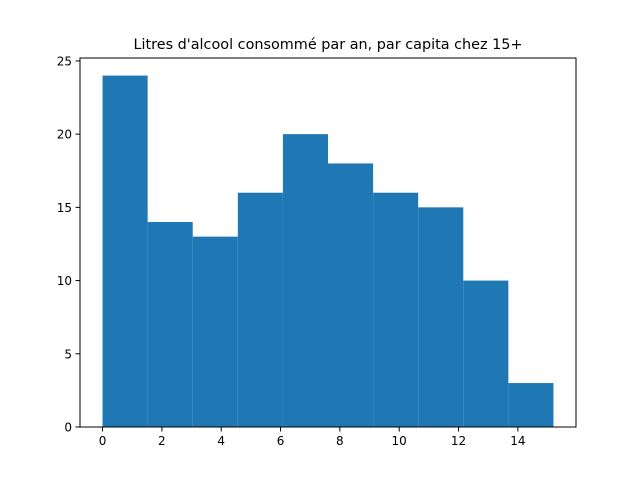 This screenshot has height=480, width=640. Describe the element at coordinates (64, 281) in the screenshot. I see `y-tick-label: 10` at that location.